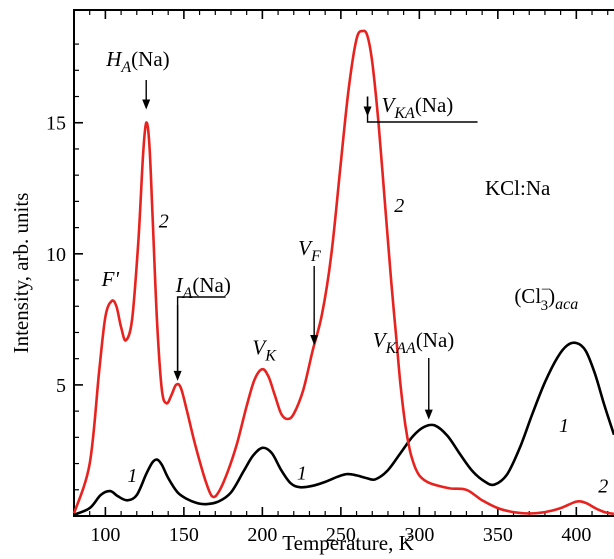 This screenshot has width=614, height=559. Describe the element at coordinates (21, 273) in the screenshot. I see `y-axis-title: Intensity, arb. units` at that location.